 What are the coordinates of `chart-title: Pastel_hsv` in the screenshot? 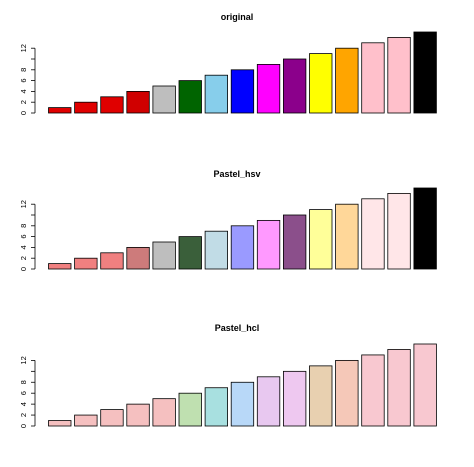 It's located at (236, 174).